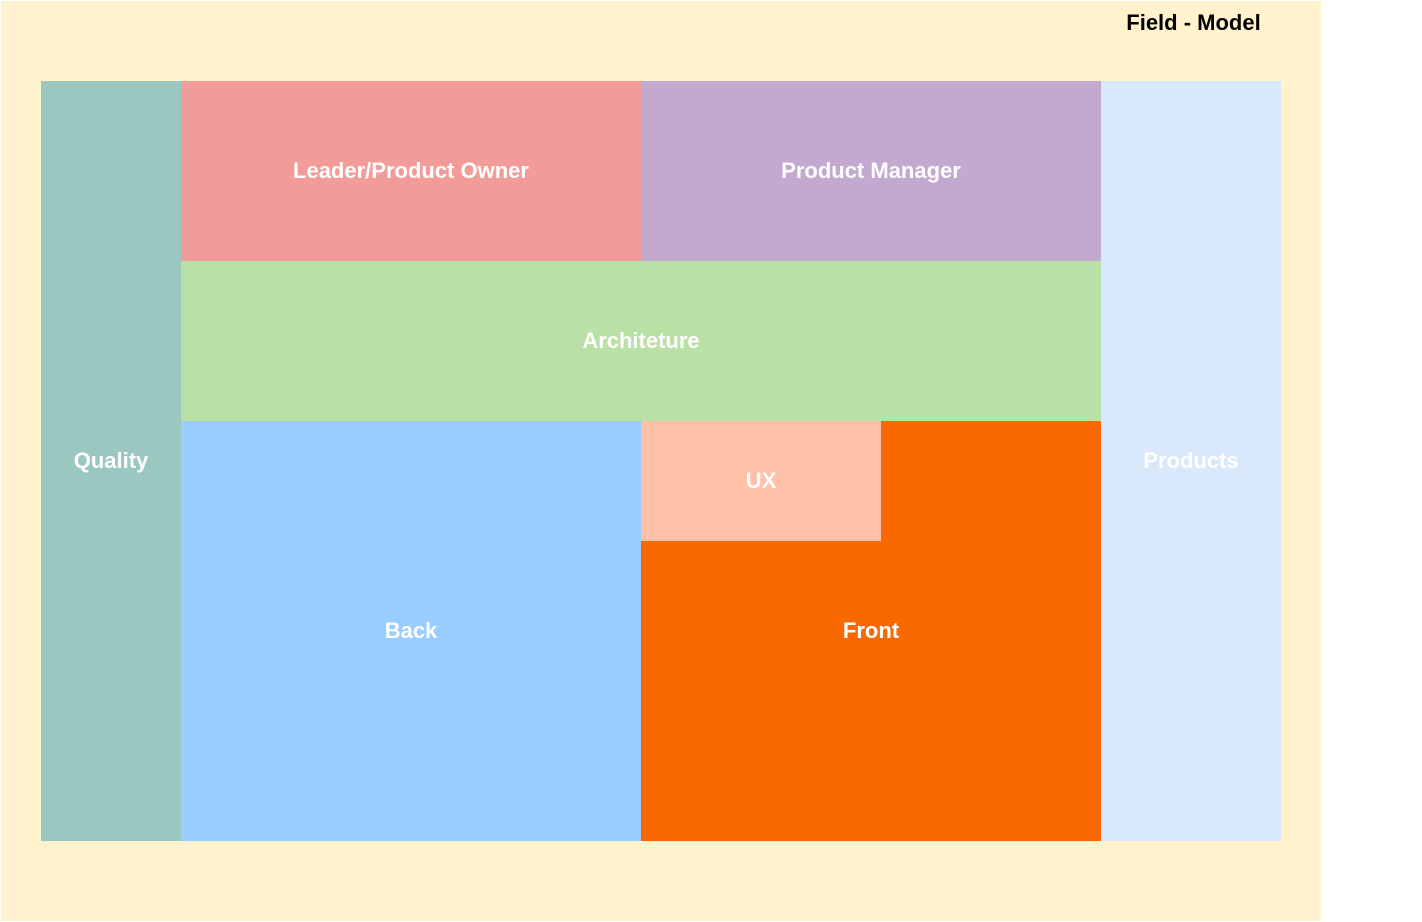  Describe the element at coordinates (871, 630) in the screenshot. I see `front-label: Front` at that location.